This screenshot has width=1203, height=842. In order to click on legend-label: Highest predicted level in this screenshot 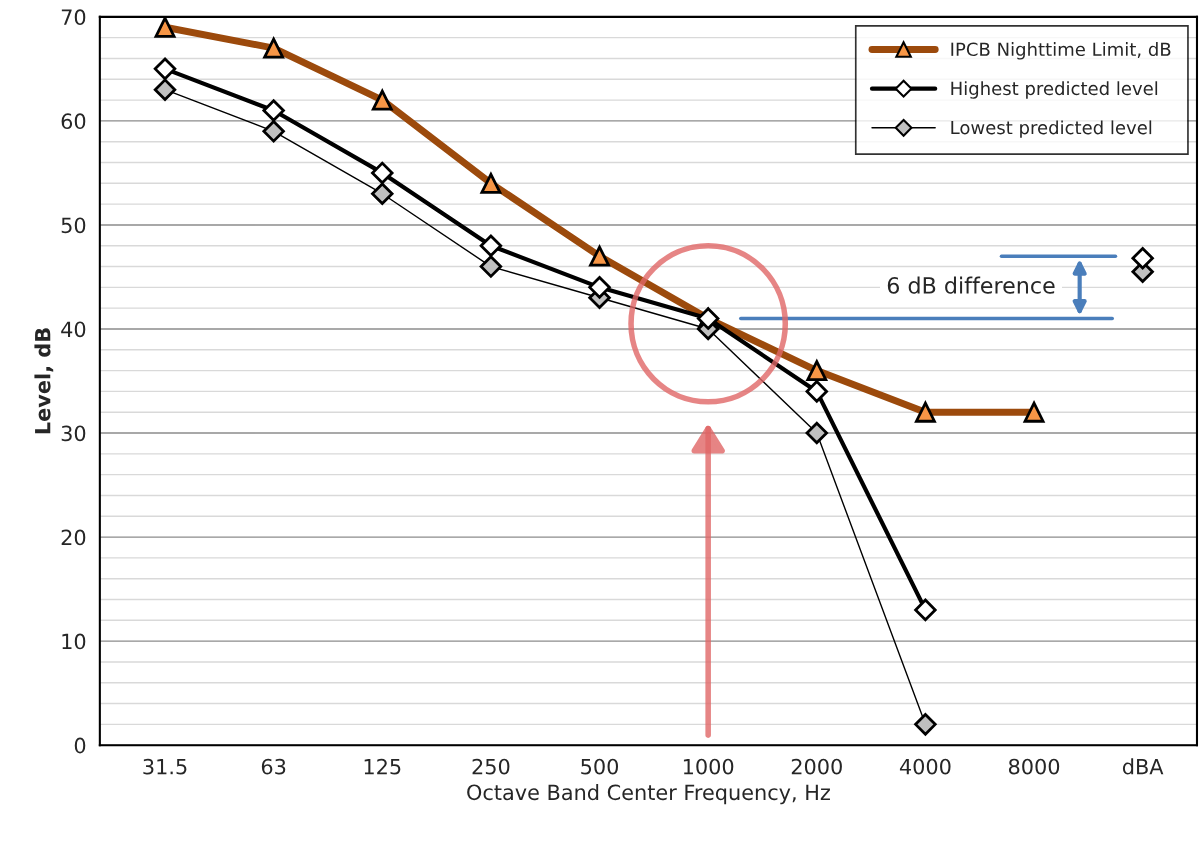, I will do `click(1054, 90)`.